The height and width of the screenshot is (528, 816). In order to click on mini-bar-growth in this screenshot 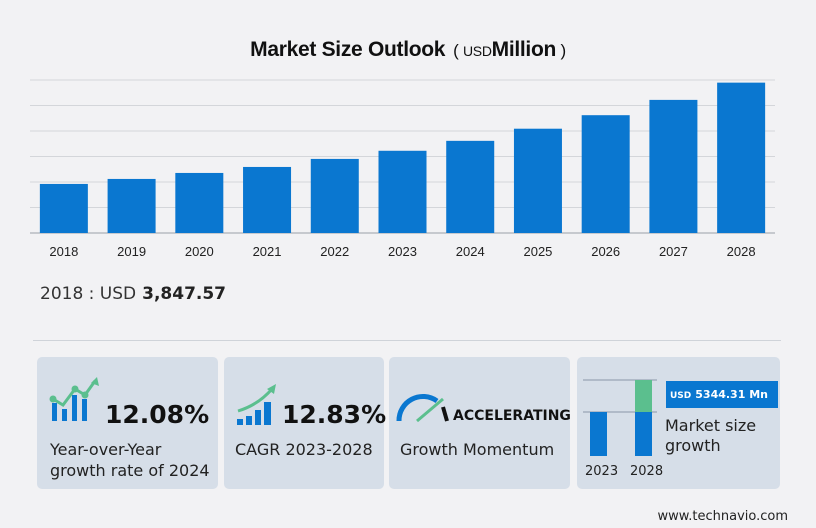, I will do `click(643, 396)`.